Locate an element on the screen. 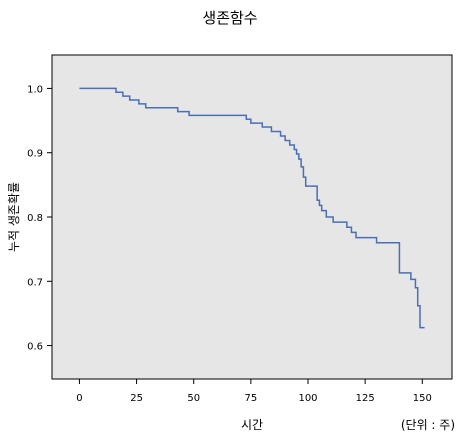  y-tick-label: 1.0 is located at coordinates (35, 89).